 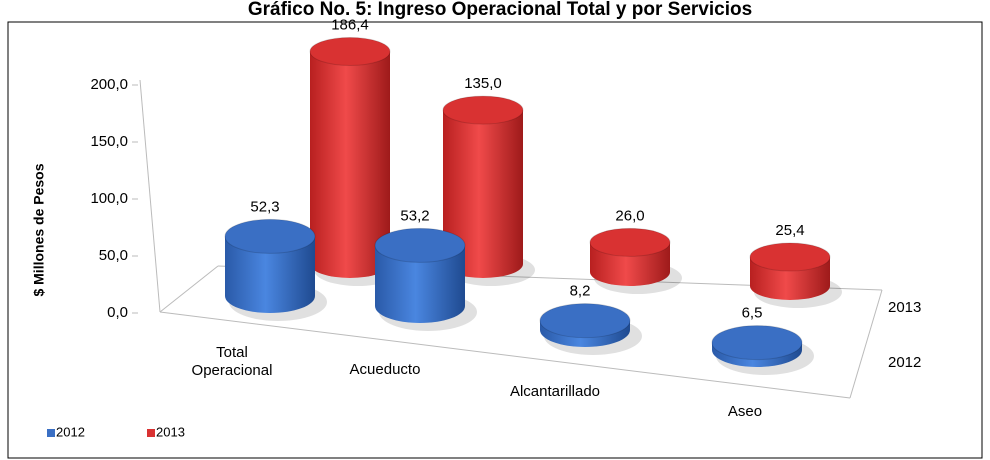 I want to click on y-axis-label: $ Millones de Pesos, so click(x=39, y=229).